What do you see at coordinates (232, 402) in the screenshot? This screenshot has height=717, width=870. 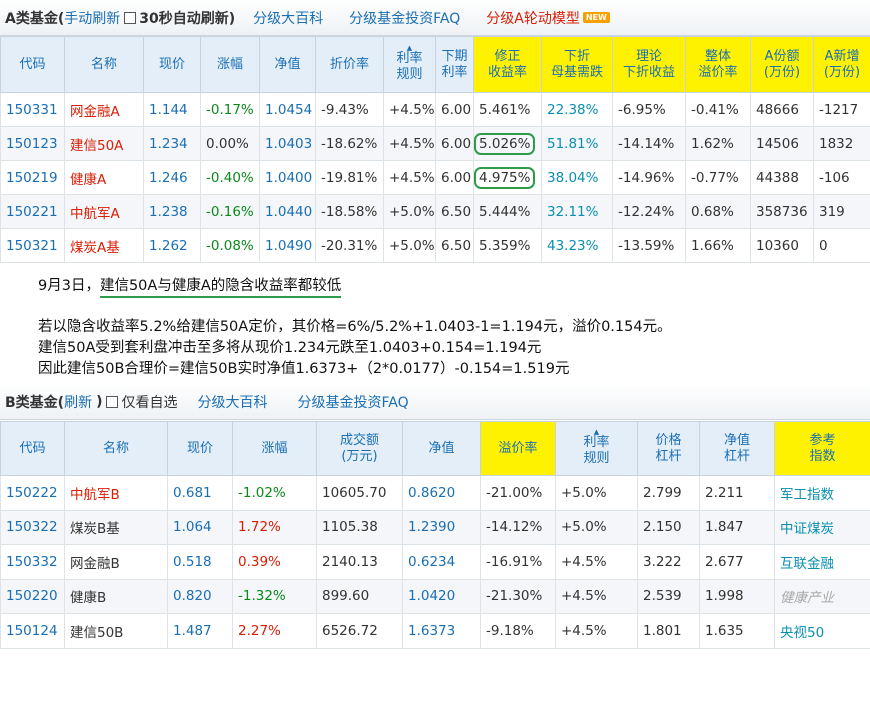 I see `b-encyclopedia-link: 分级大百科` at bounding box center [232, 402].